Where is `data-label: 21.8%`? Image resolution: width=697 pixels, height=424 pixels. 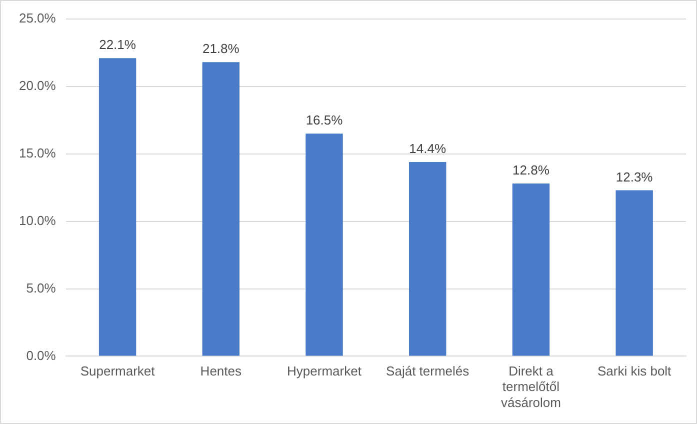
data-label: 21.8% is located at coordinates (221, 48).